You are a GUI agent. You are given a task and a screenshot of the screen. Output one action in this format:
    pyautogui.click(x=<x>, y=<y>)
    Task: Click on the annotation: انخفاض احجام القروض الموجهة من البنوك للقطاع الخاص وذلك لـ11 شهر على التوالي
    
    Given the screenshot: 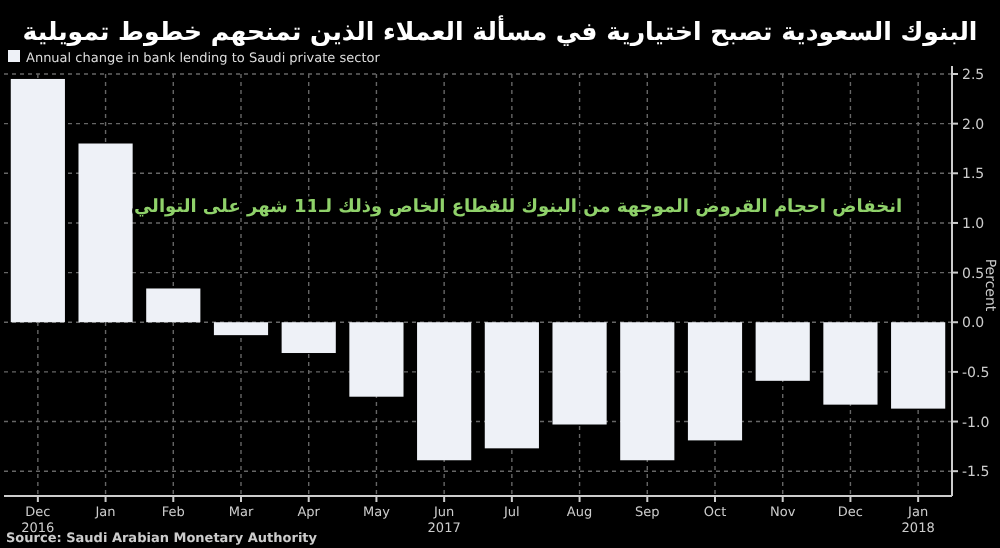 What is the action you would take?
    pyautogui.click(x=518, y=208)
    